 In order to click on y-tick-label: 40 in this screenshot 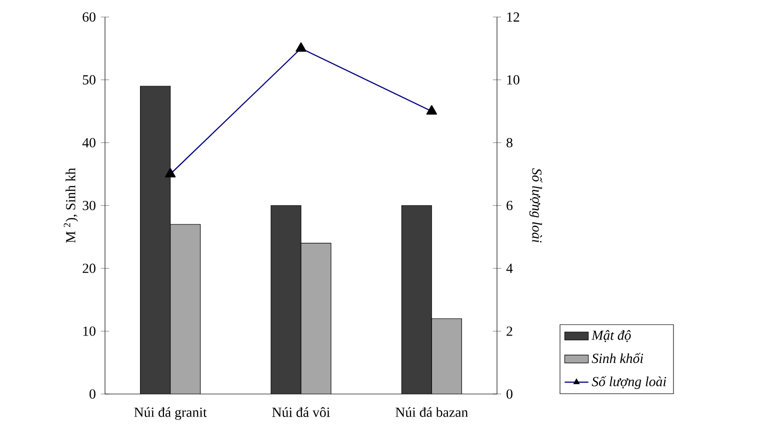, I will do `click(89, 143)`.